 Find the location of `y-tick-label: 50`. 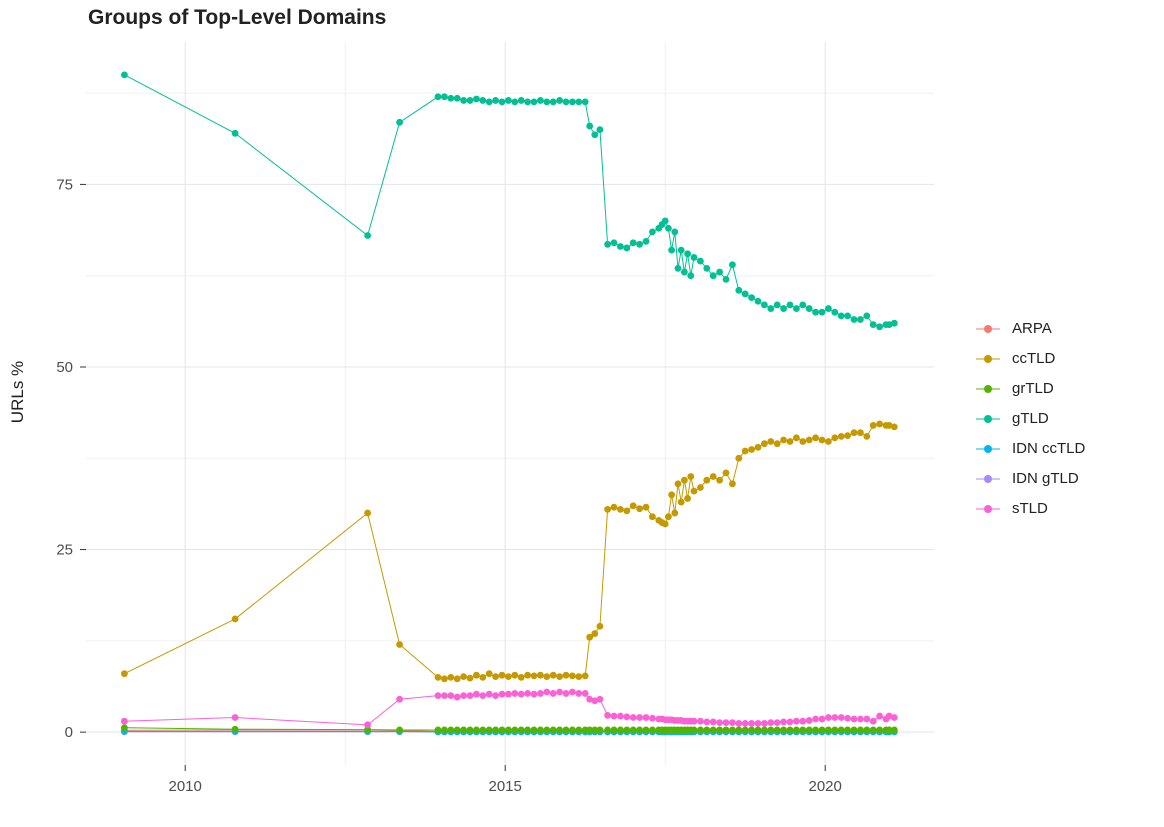

y-tick-label: 50 is located at coordinates (64, 367).